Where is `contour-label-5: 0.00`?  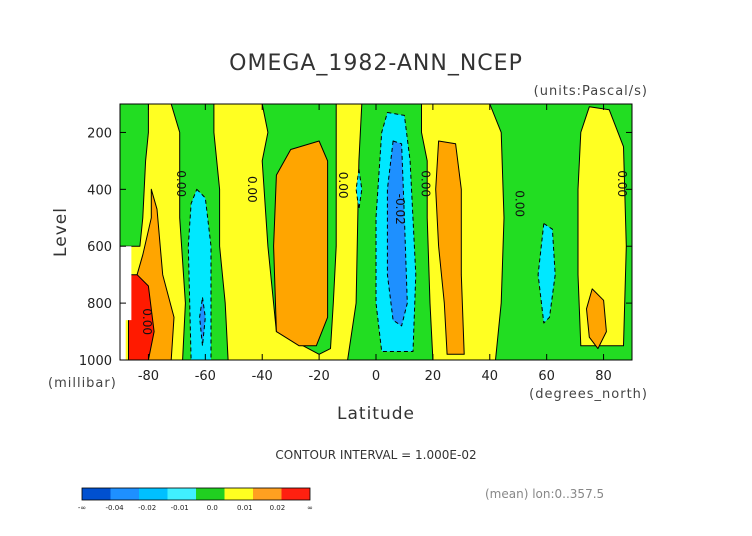 contour-label-5: 0.00 is located at coordinates (519, 203).